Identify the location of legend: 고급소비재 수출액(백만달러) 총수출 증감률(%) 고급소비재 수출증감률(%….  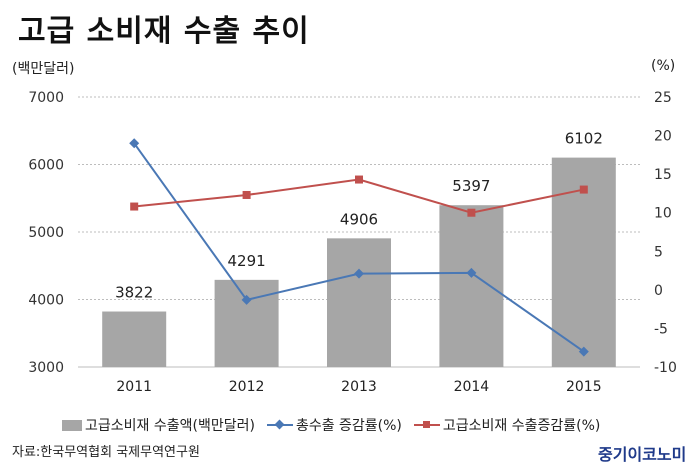
(337, 425).